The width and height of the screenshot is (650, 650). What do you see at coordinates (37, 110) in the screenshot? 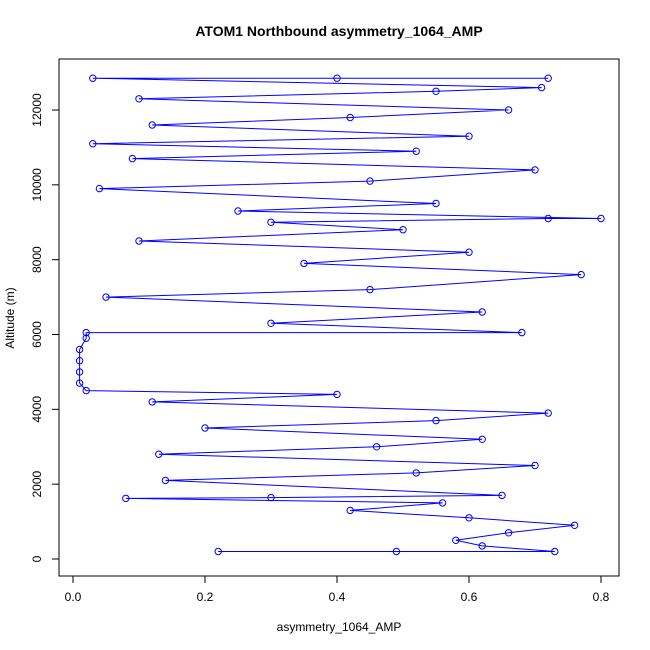
I see `y-tick-label: 12000` at bounding box center [37, 110].